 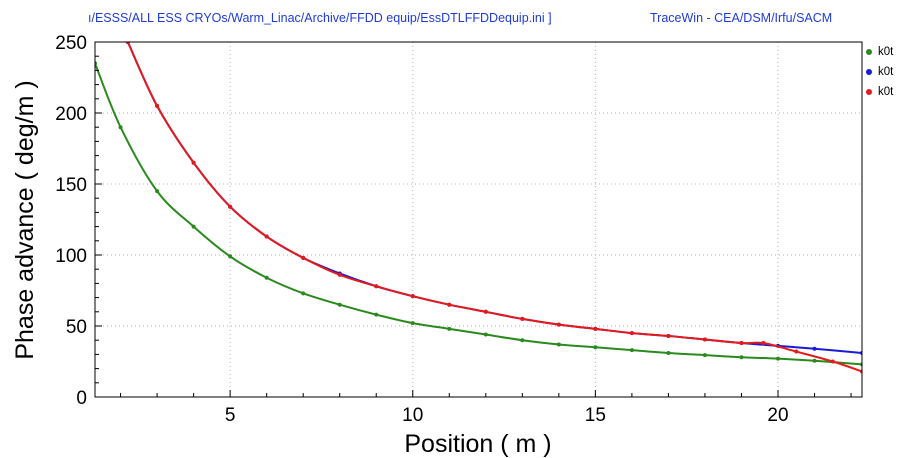 What do you see at coordinates (71, 43) in the screenshot?
I see `y-tick-label: 250` at bounding box center [71, 43].